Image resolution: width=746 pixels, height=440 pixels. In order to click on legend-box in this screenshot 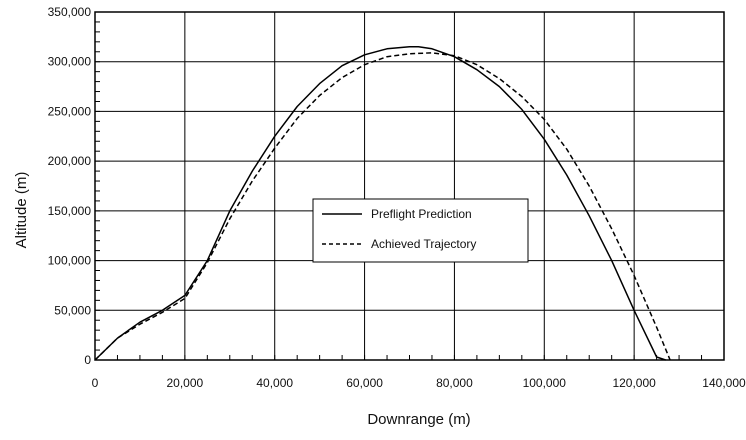, I will do `click(420, 230)`.